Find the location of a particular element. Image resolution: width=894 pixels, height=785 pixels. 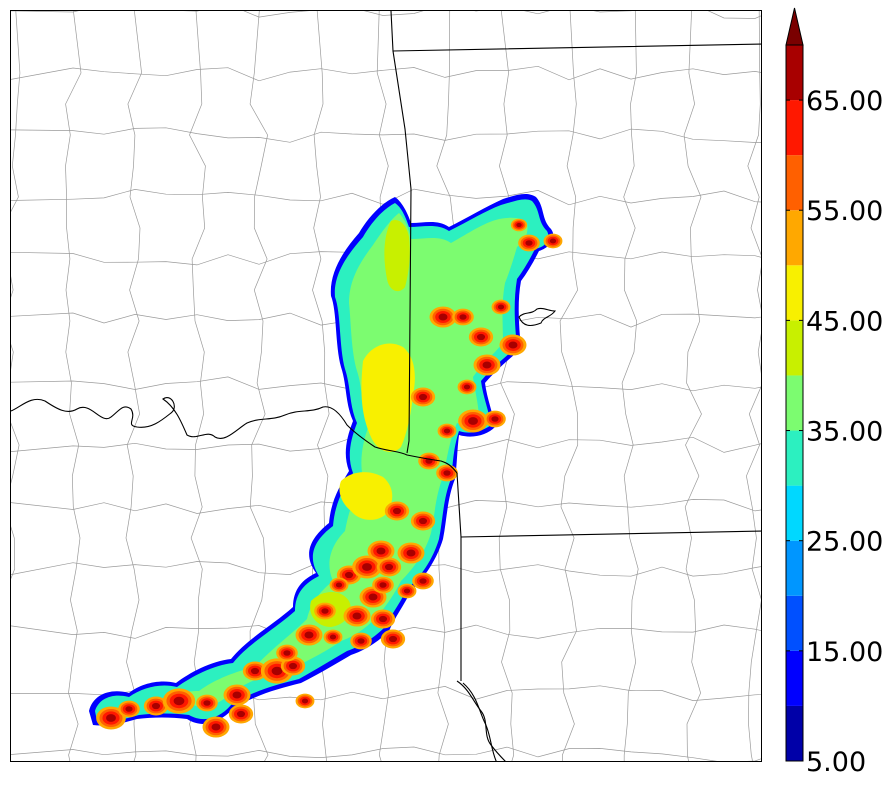

state-line-east is located at coordinates (610, 534).